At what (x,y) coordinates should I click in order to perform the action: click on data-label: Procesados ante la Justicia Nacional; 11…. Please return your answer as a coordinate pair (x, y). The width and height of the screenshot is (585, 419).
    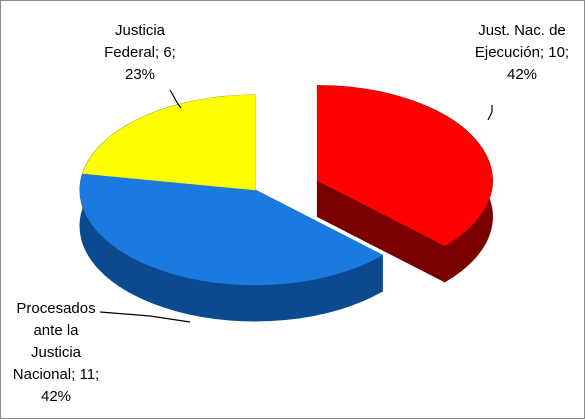
    Looking at the image, I should click on (56, 352).